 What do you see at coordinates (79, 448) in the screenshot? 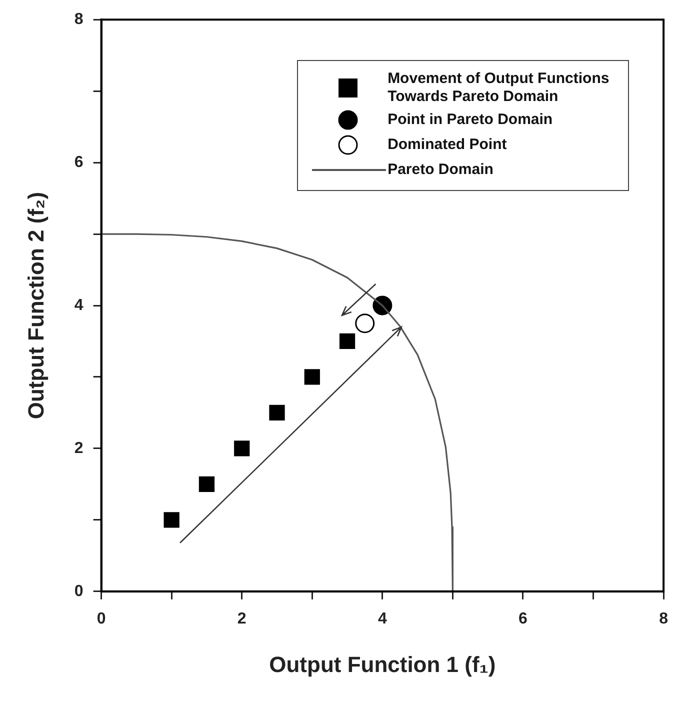
I see `y-tick-label: 2` at bounding box center [79, 448].